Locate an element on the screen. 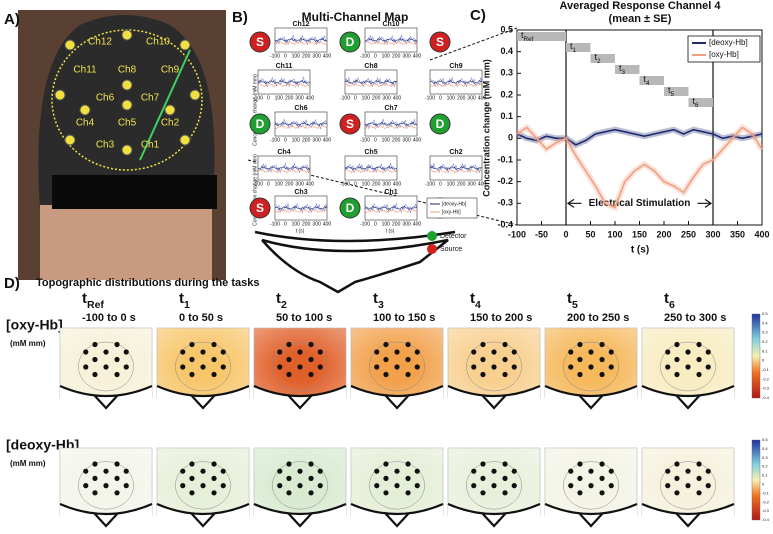 The height and width of the screenshot is (534, 773). window-label-main: t is located at coordinates (620, 68).